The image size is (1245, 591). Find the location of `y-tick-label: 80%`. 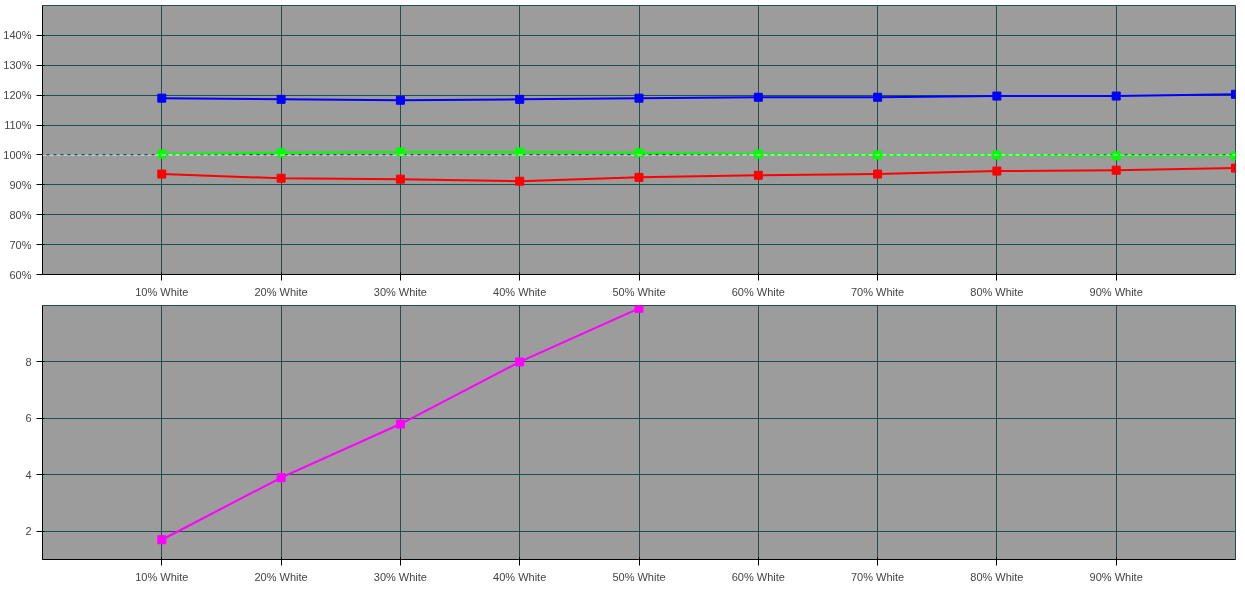

y-tick-label: 80% is located at coordinates (20, 214).